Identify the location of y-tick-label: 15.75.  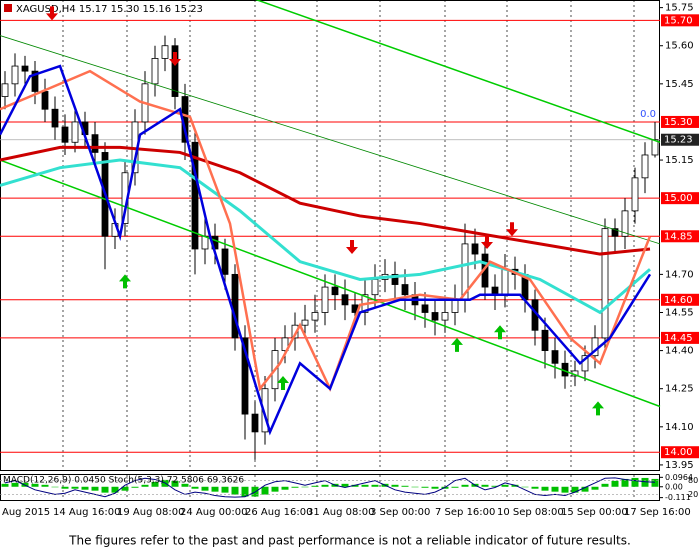
(679, 8).